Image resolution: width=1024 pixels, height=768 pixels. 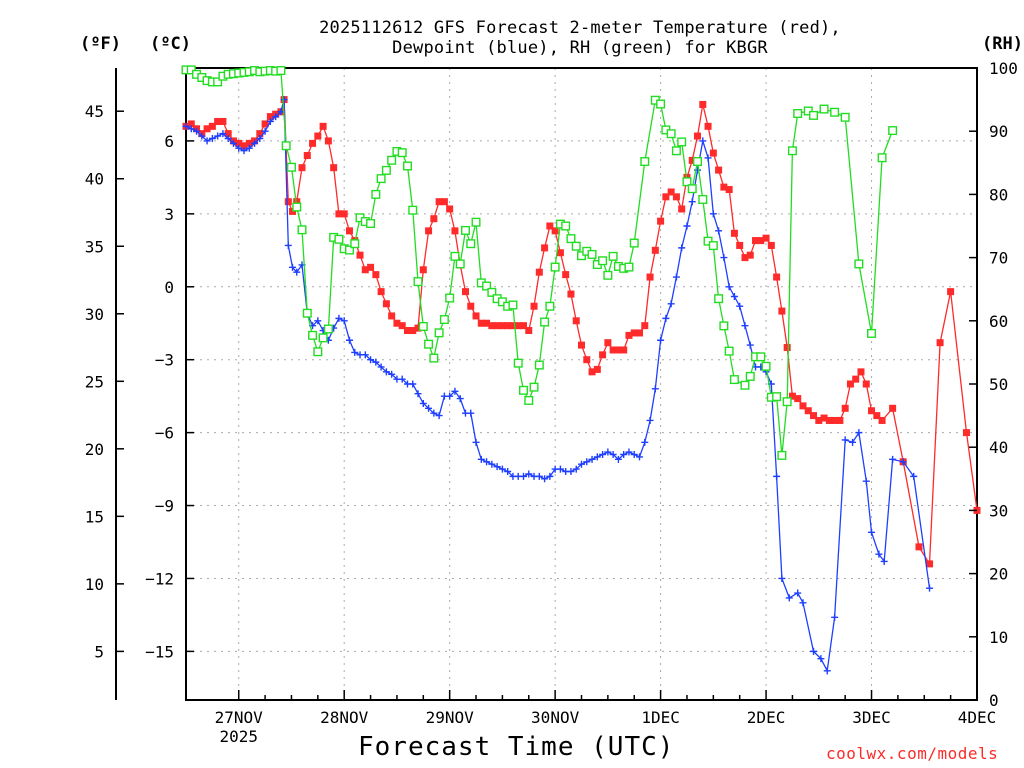 I want to click on x-axis-label: Forecast Time (UTC), so click(x=516, y=747).